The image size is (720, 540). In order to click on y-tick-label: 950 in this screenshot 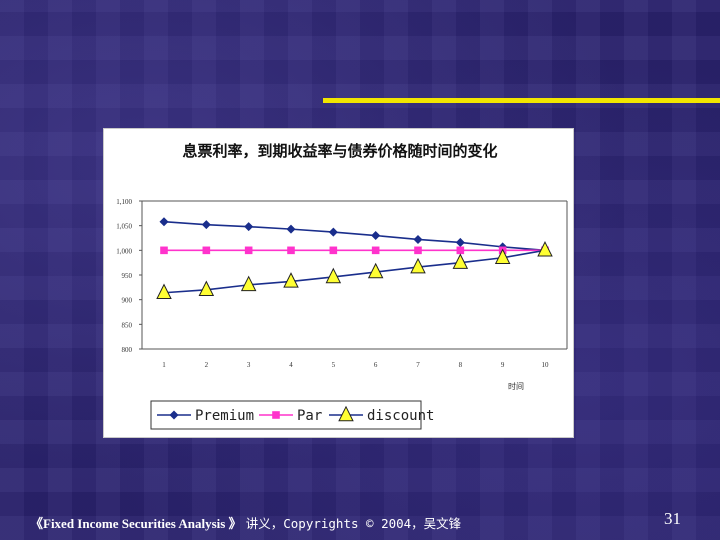, I will do `click(127, 276)`.